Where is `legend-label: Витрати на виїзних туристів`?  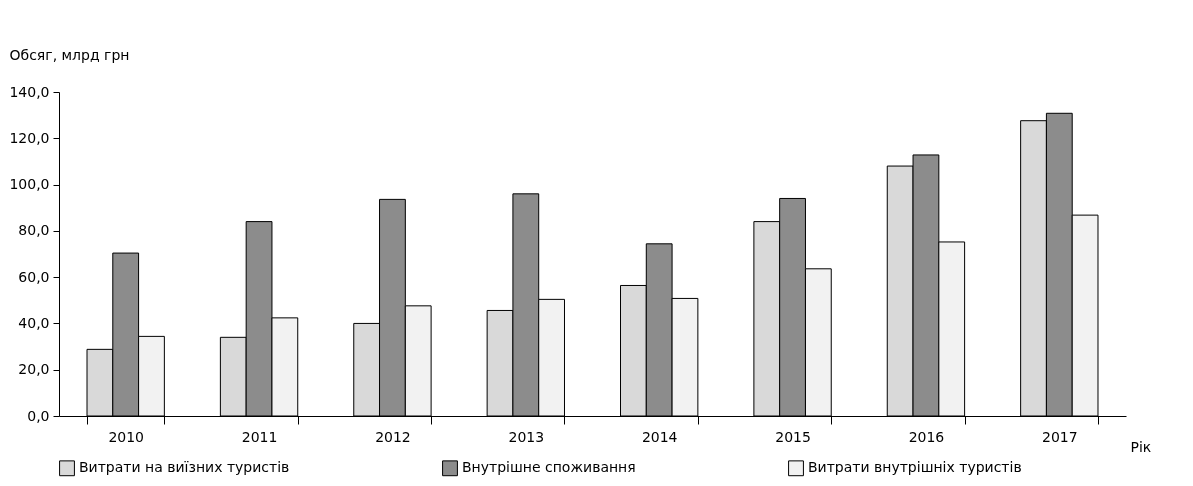
legend-label: Витрати на виїзних туристів is located at coordinates (184, 467).